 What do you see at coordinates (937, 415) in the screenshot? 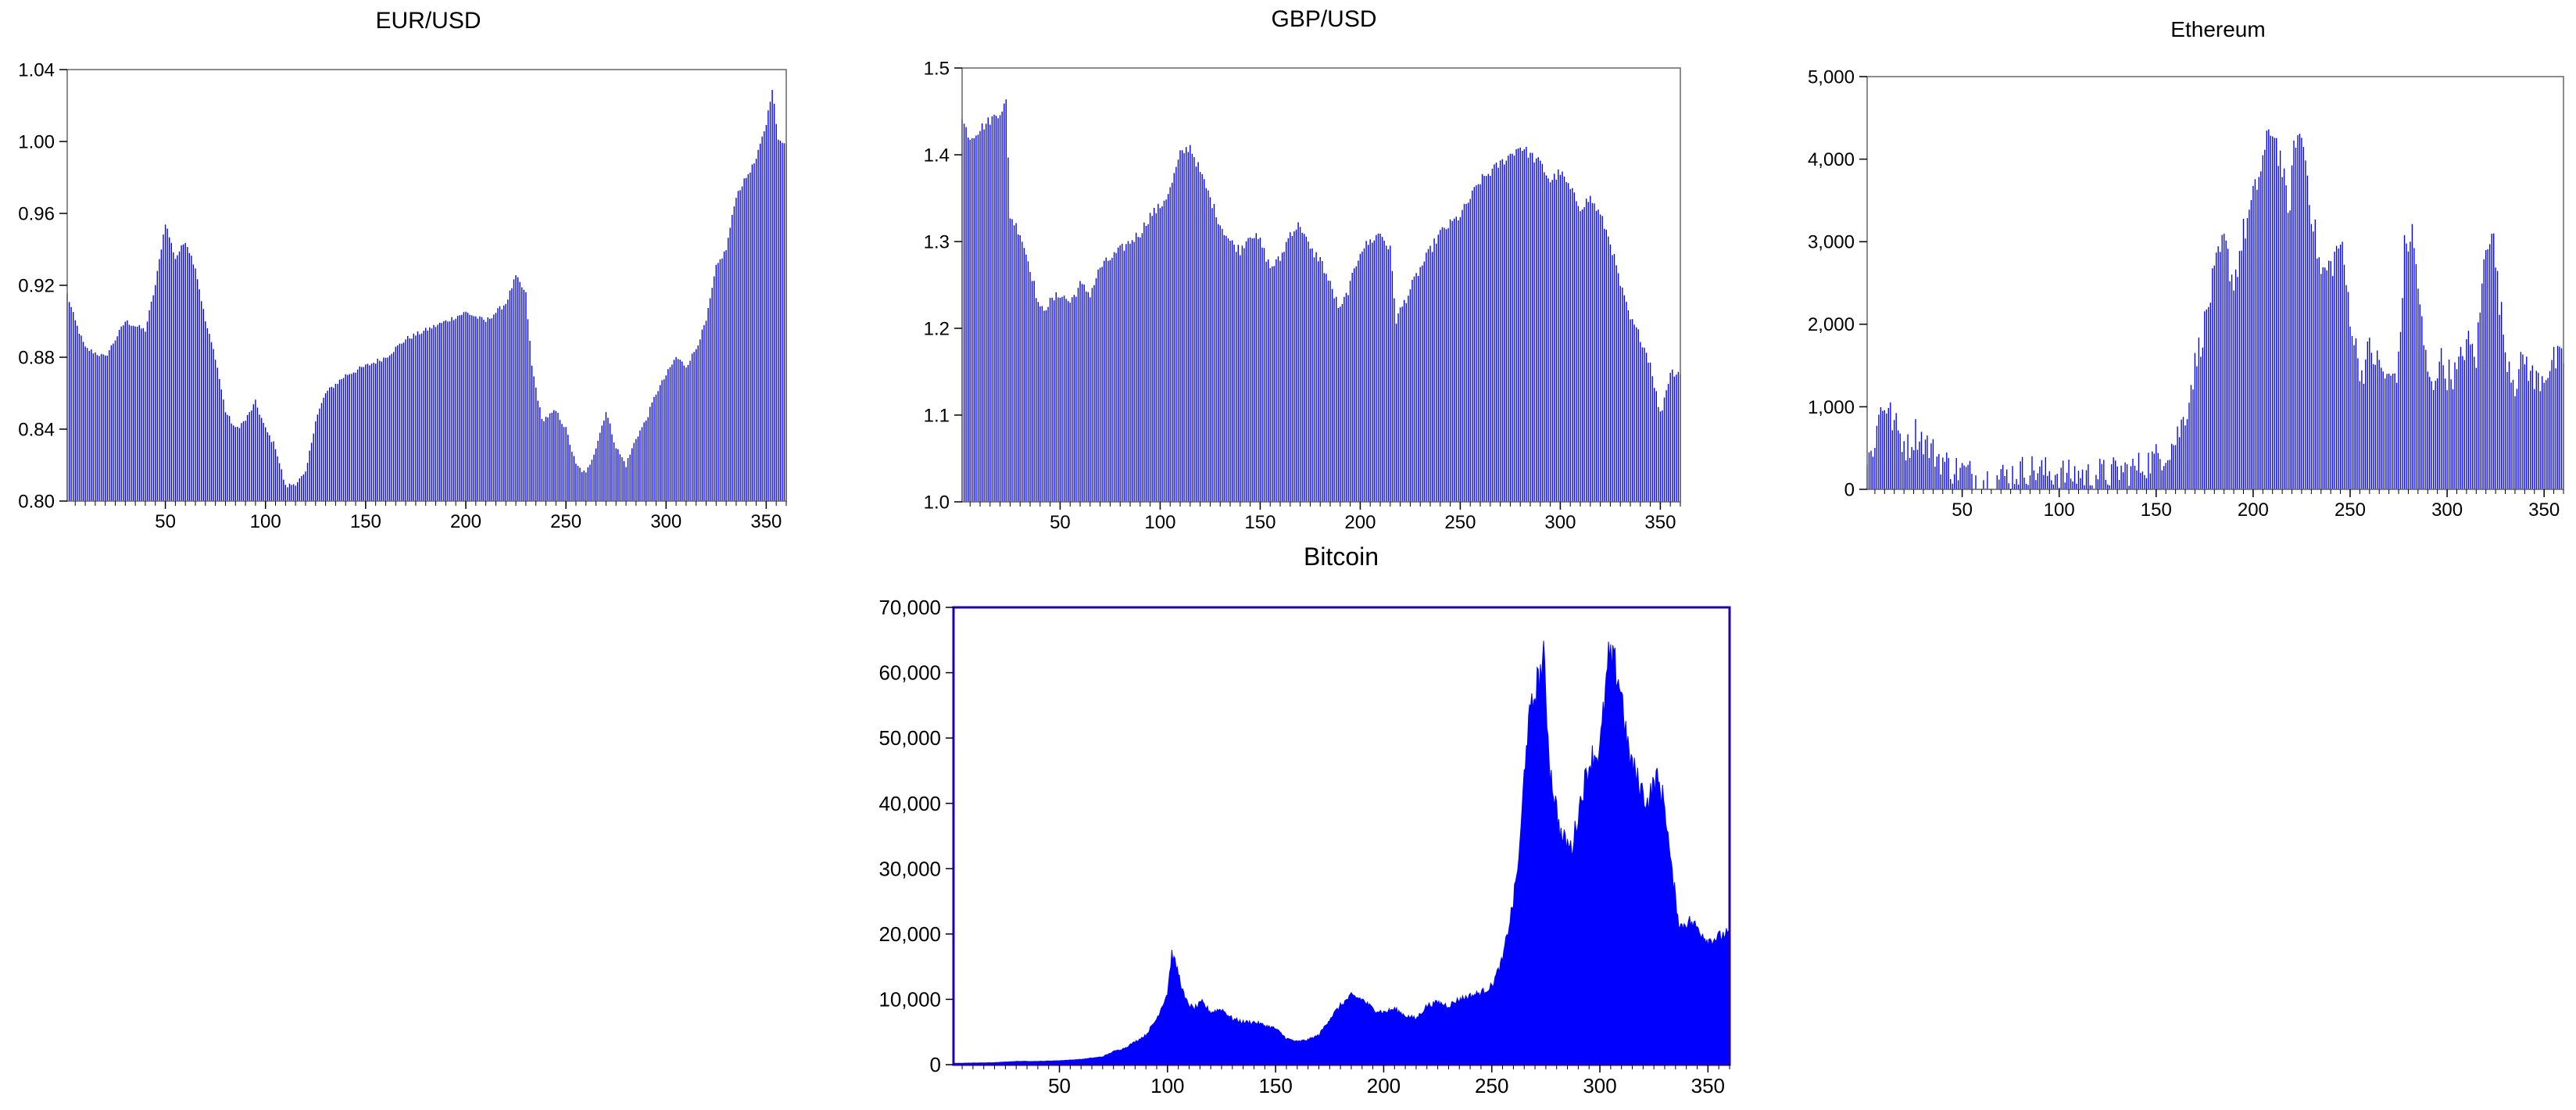
I see `y-tick-label: 1.1` at bounding box center [937, 415].